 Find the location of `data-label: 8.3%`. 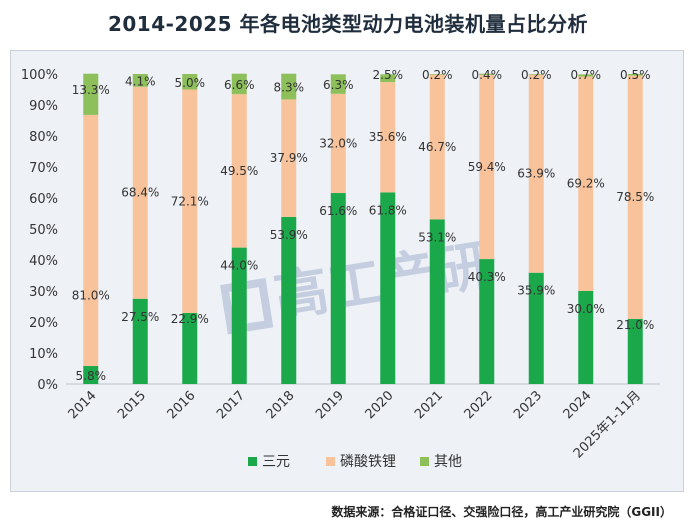

data-label: 8.3% is located at coordinates (289, 88).